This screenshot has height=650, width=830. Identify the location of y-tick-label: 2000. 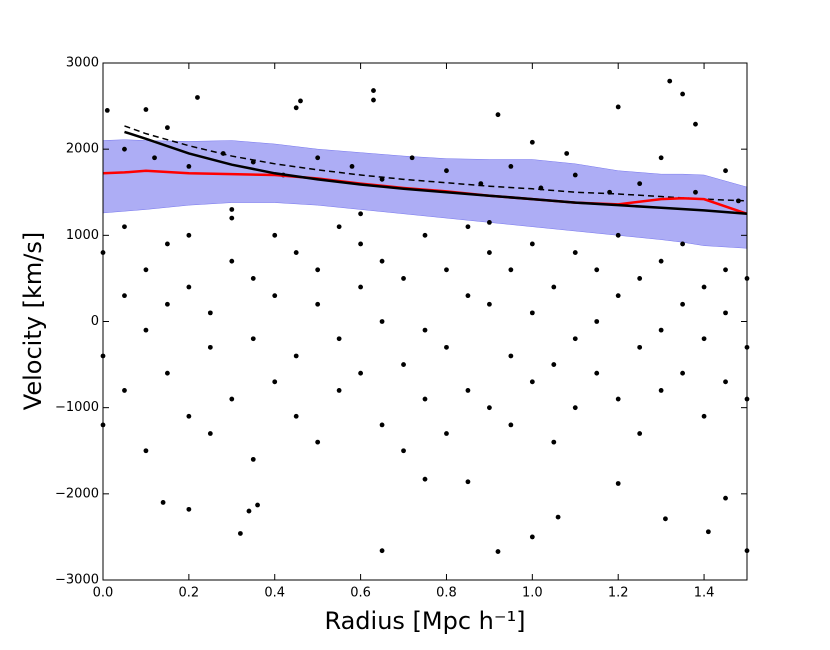
(82, 149).